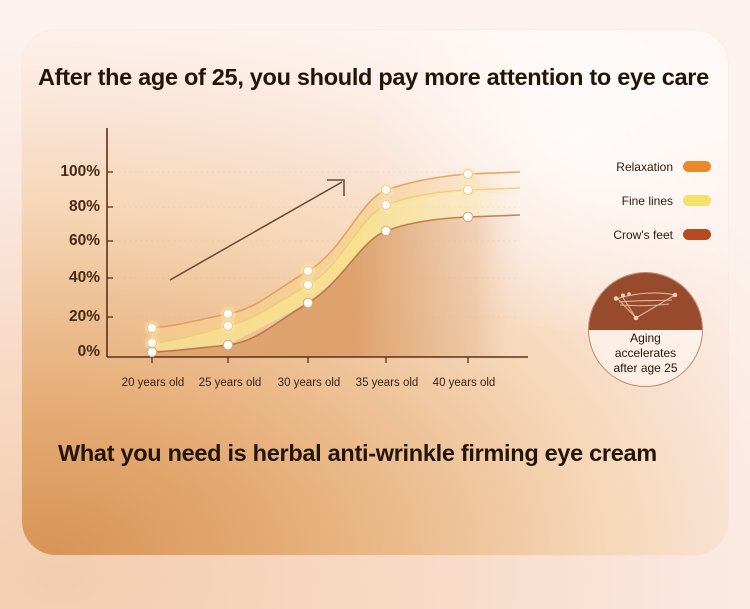 This screenshot has width=750, height=609. I want to click on badge-text-line2: accelerates, so click(645, 353).